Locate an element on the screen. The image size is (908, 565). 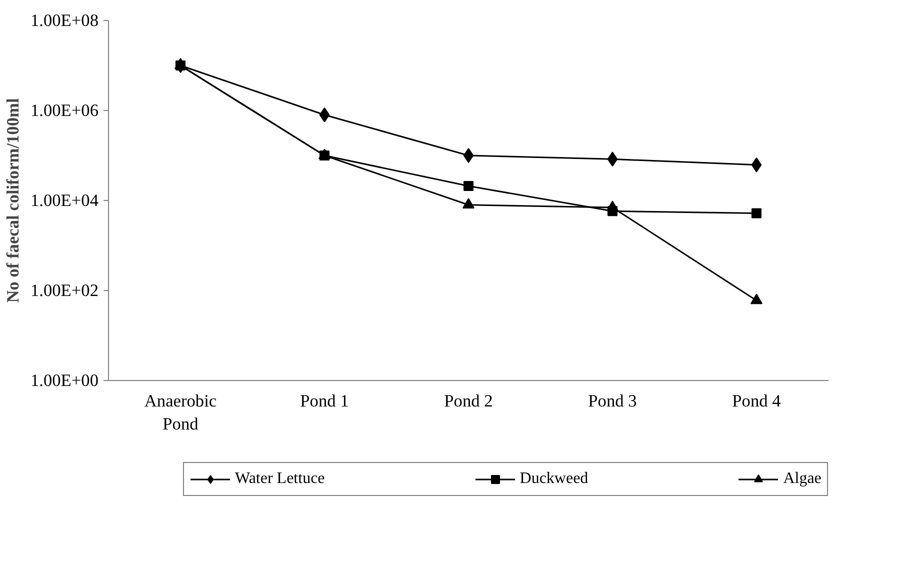
x-tick-label: Pond 4 is located at coordinates (757, 401).